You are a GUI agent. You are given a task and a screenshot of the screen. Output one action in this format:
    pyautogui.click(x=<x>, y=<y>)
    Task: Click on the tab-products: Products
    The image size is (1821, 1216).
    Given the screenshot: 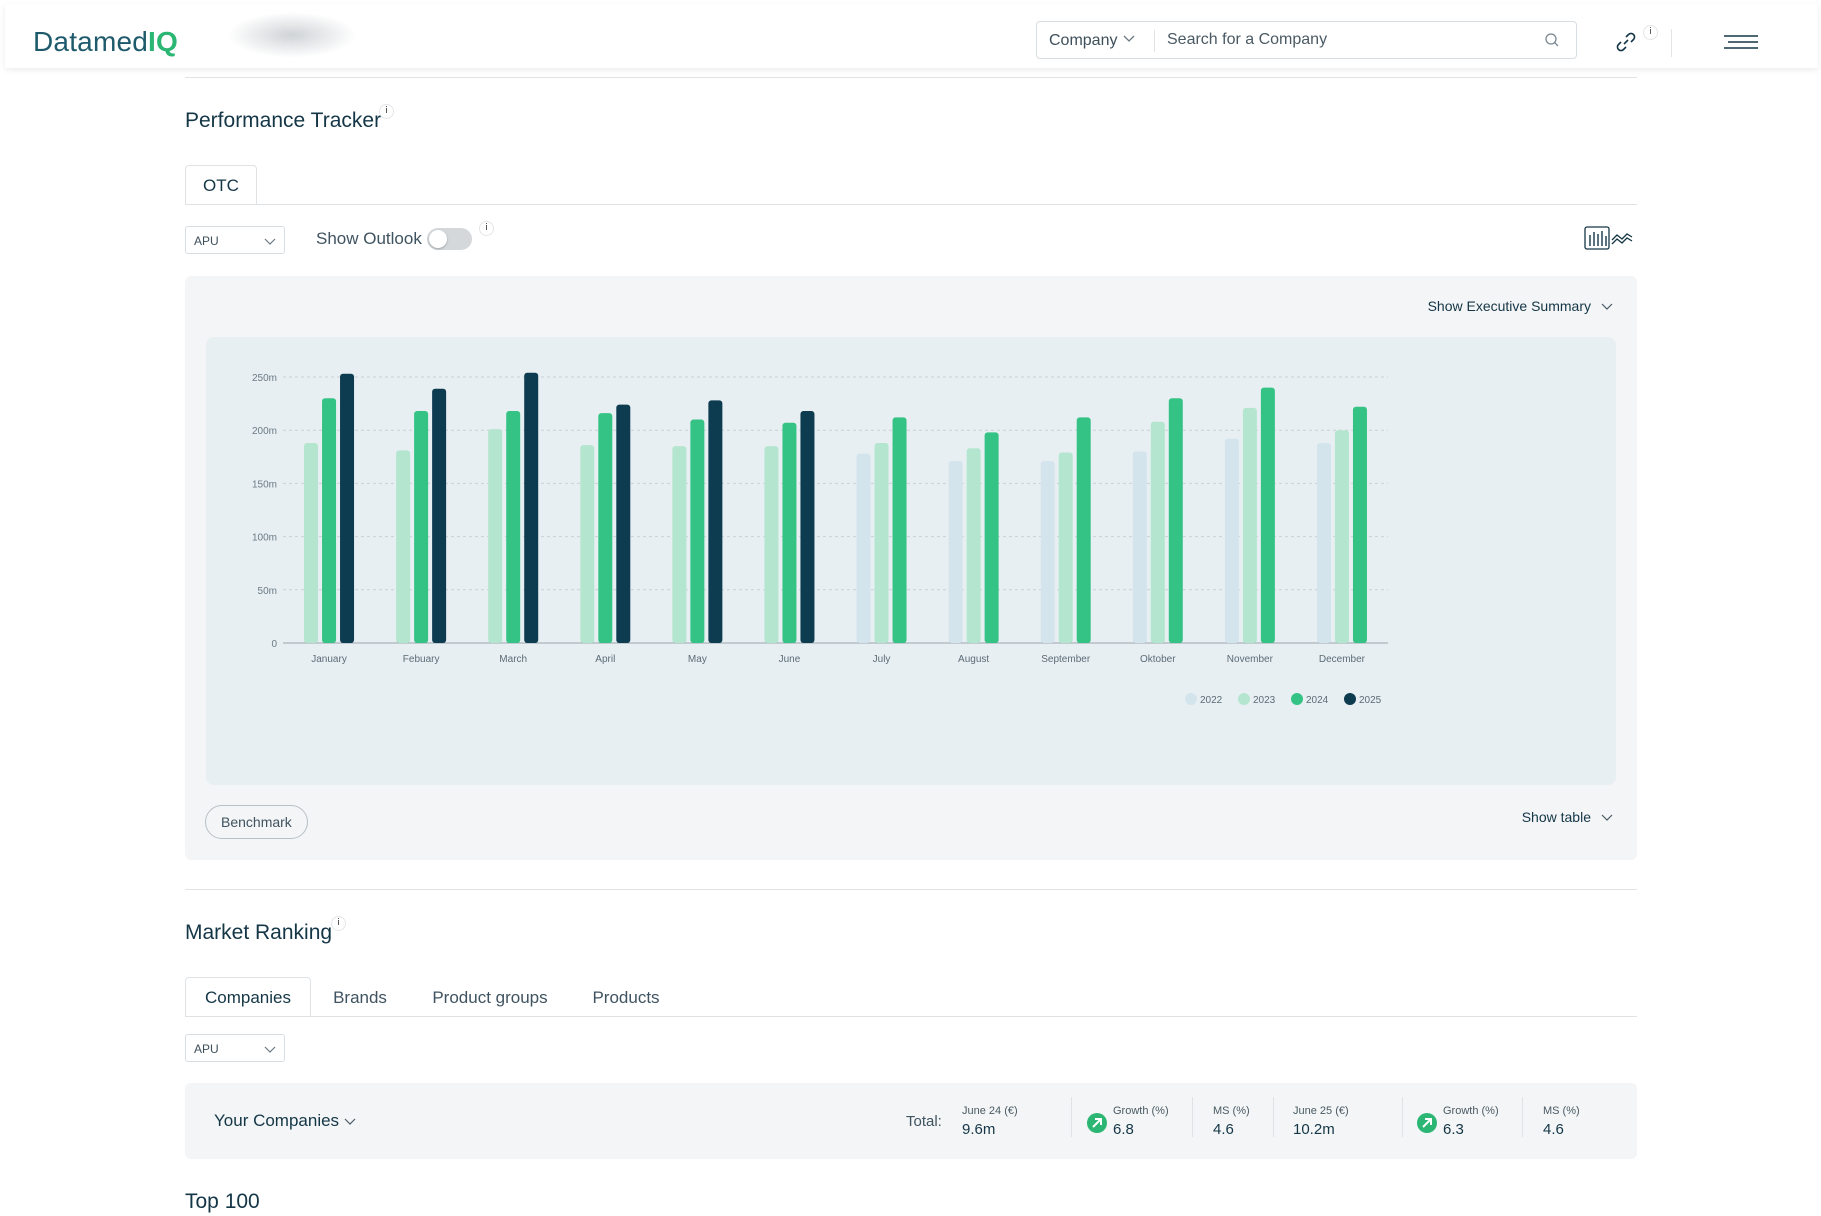 What is the action you would take?
    pyautogui.click(x=626, y=997)
    